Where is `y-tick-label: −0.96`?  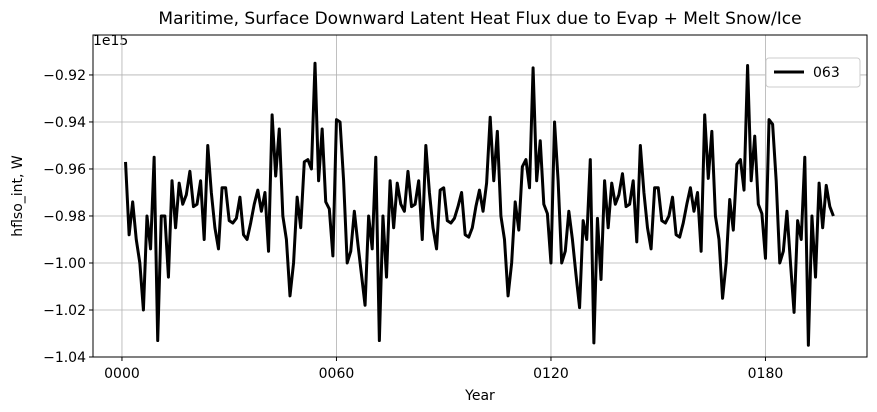 y-tick-label: −0.96 is located at coordinates (64, 170).